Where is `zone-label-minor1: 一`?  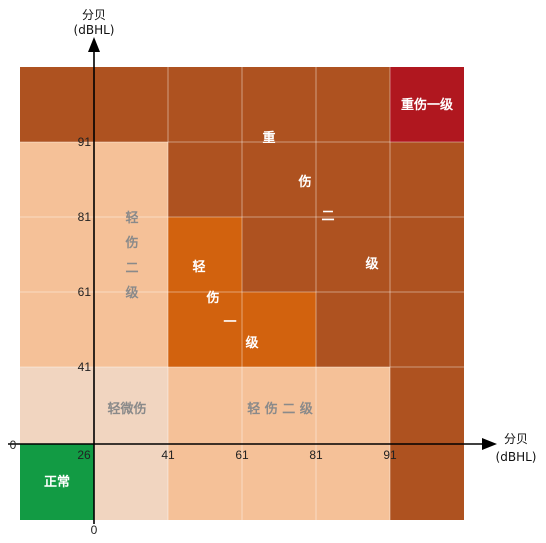 zone-label-minor1: 一 is located at coordinates (229, 322).